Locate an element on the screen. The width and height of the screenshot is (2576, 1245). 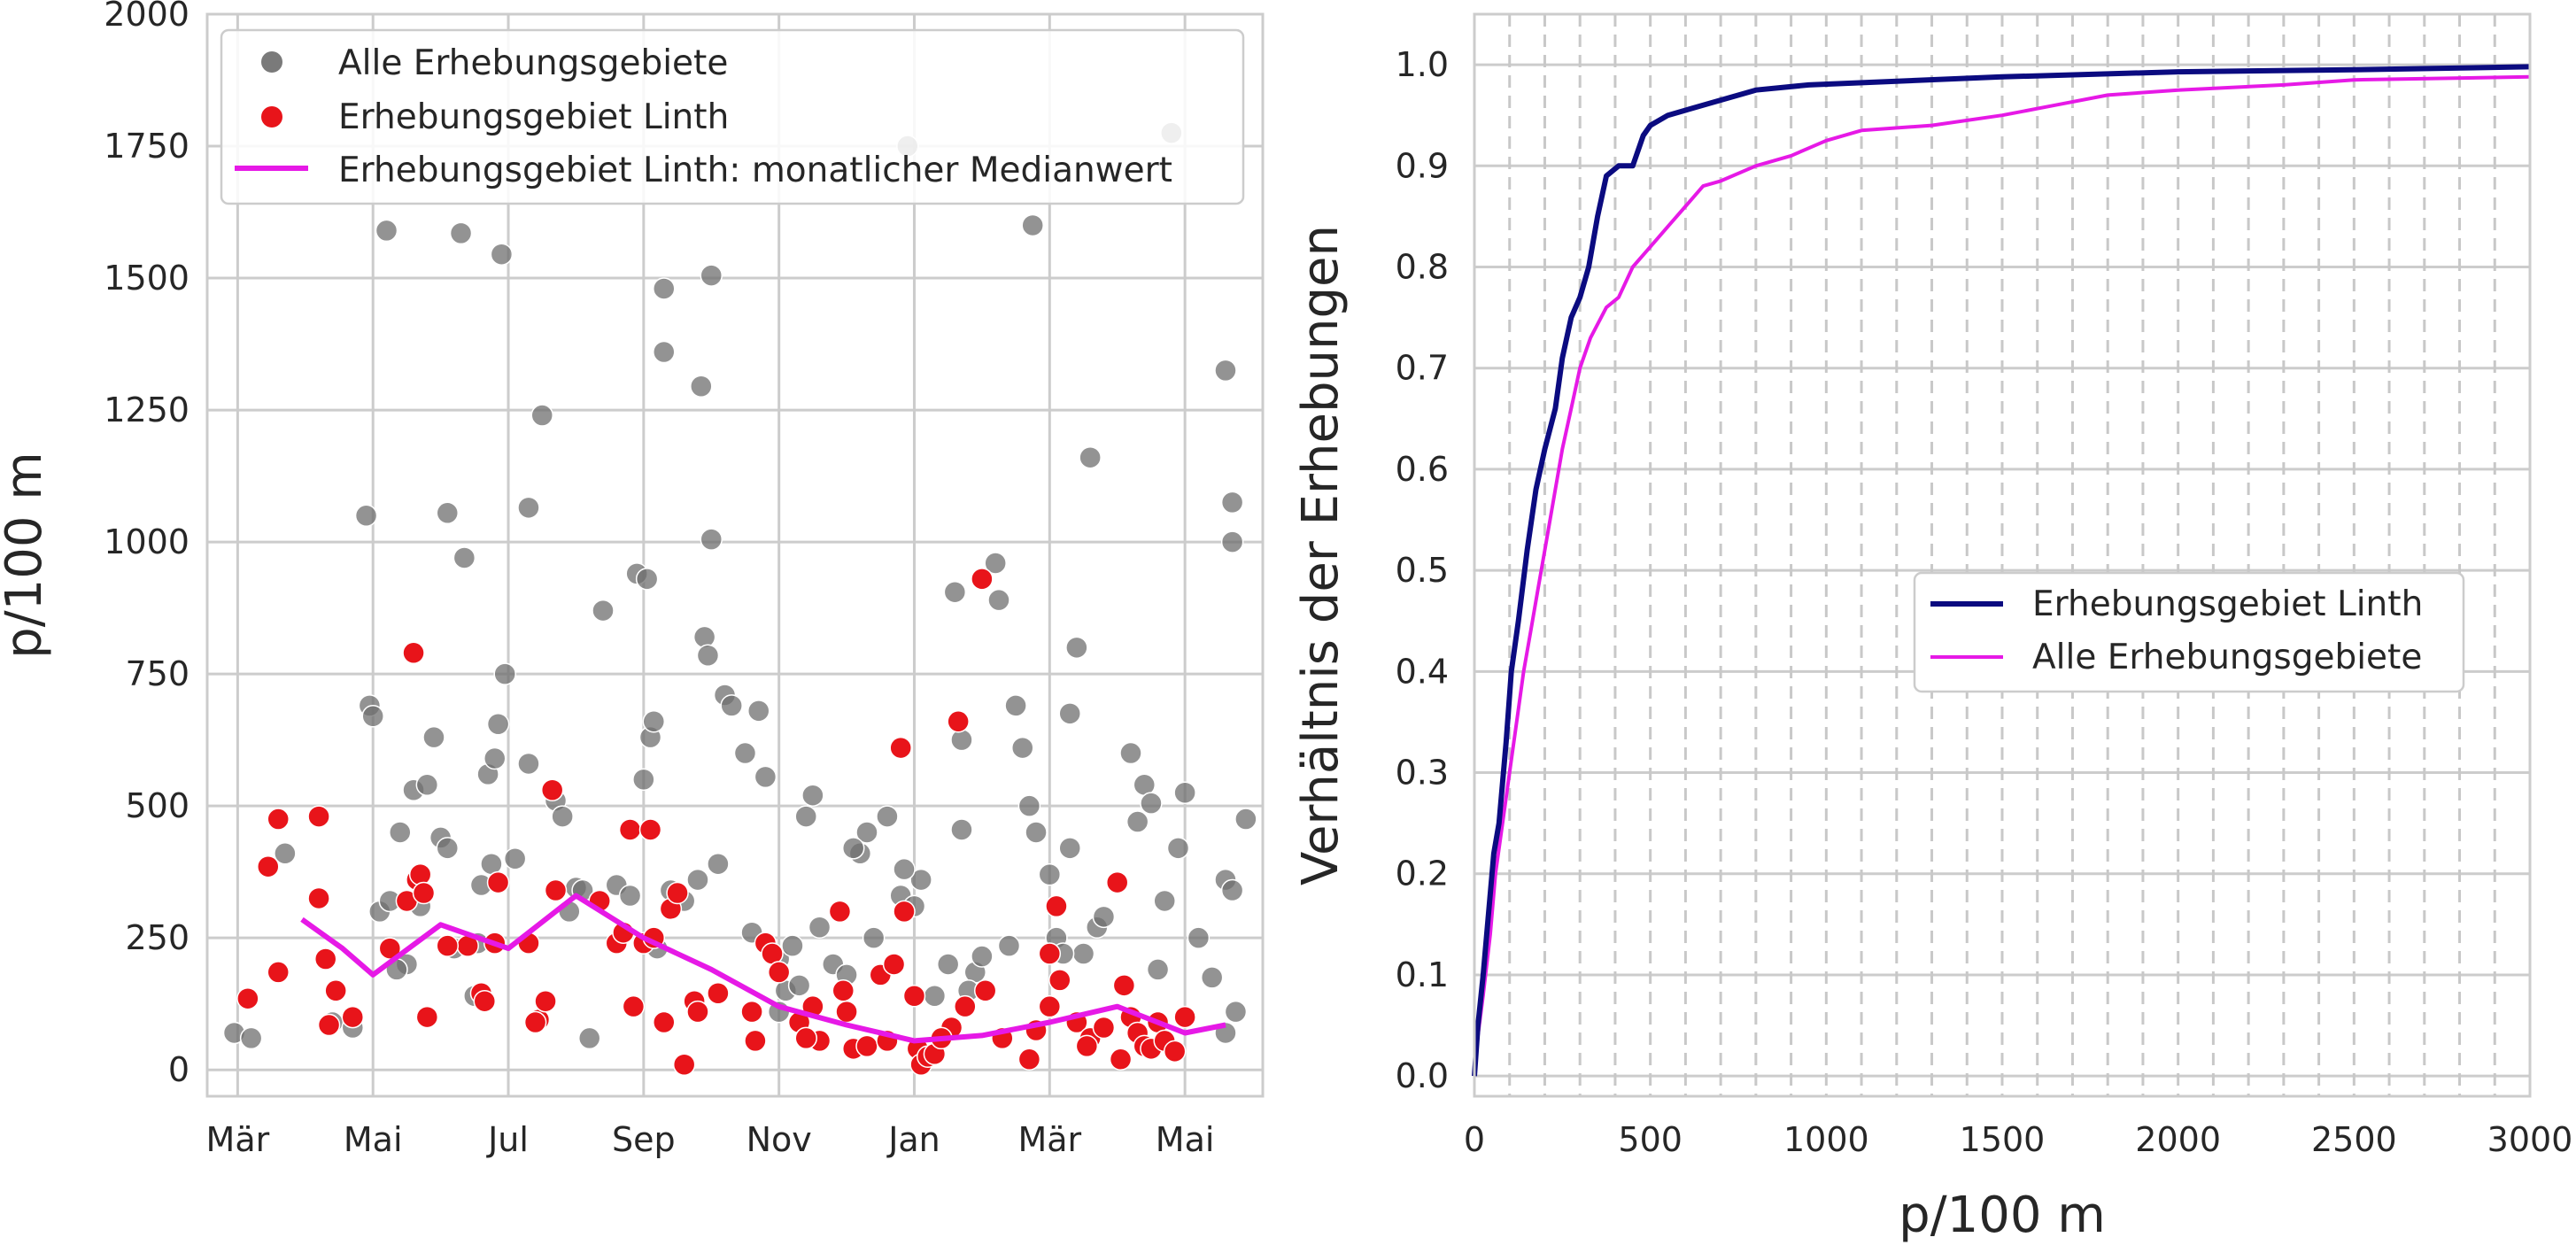
y-tick-label: 0.6 is located at coordinates (1422, 469).